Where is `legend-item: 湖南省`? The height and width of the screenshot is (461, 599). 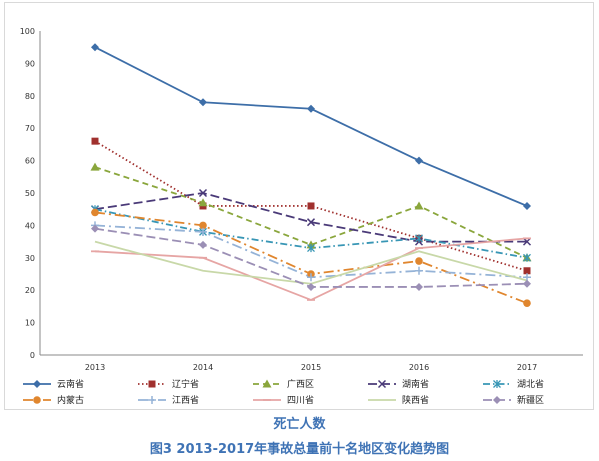 legend-item: 湖南省 is located at coordinates (398, 384).